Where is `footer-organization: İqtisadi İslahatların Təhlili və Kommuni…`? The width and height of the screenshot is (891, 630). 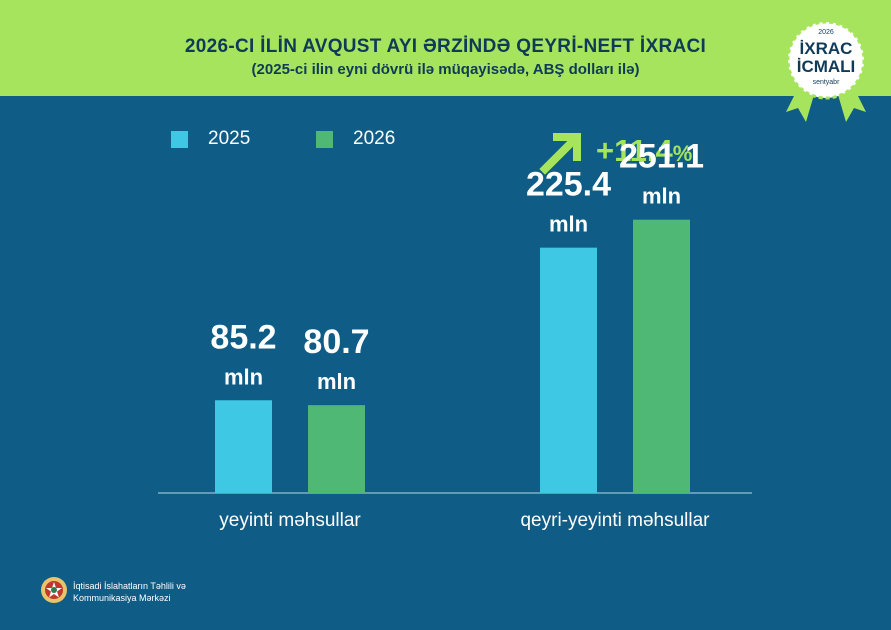 footer-organization: İqtisadi İslahatların Təhlili və Kommuni… is located at coordinates (143, 592).